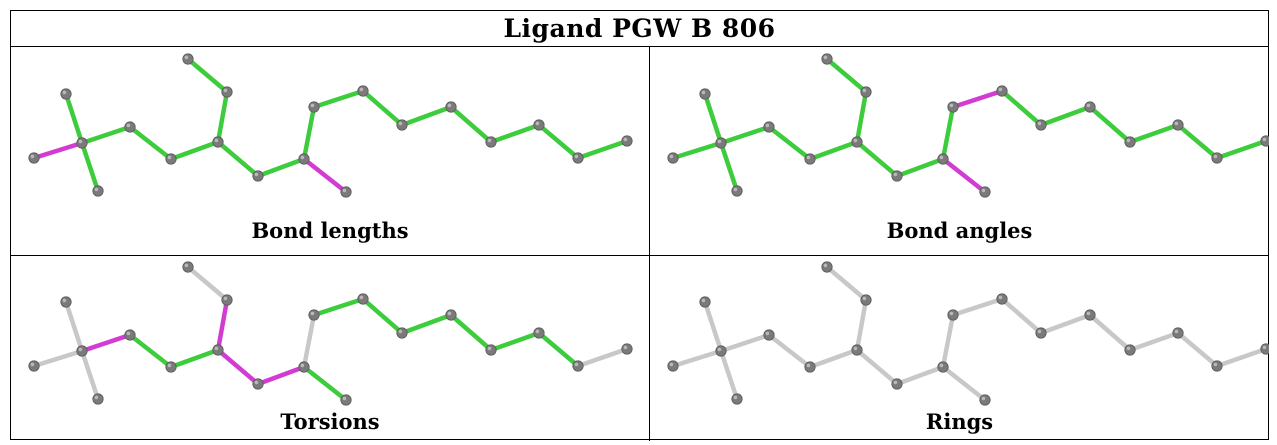 The width and height of the screenshot is (1277, 445). I want to click on column-divider, so click(649, 244).